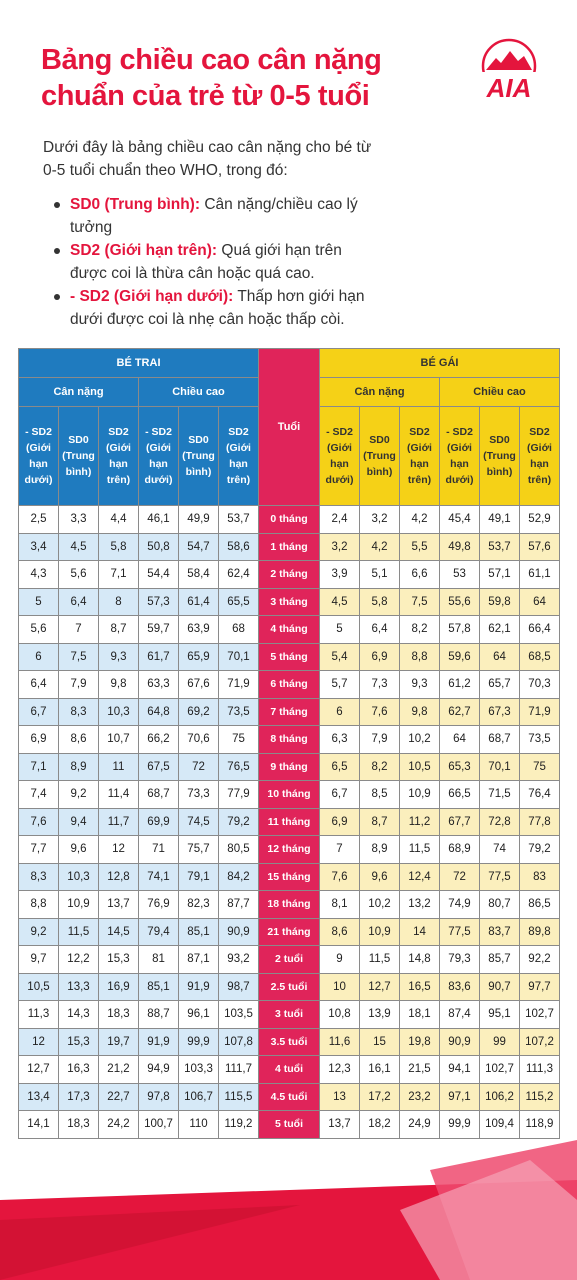  What do you see at coordinates (499, 519) in the screenshot?
I see `value-cell: 49,1` at bounding box center [499, 519].